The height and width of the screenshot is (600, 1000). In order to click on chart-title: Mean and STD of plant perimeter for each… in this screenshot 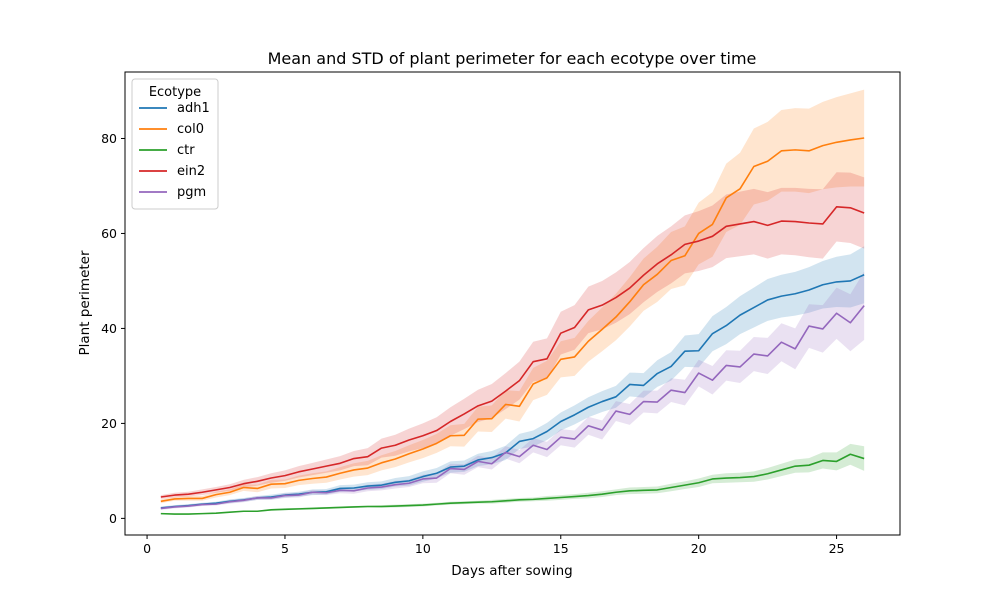, I will do `click(512, 58)`.